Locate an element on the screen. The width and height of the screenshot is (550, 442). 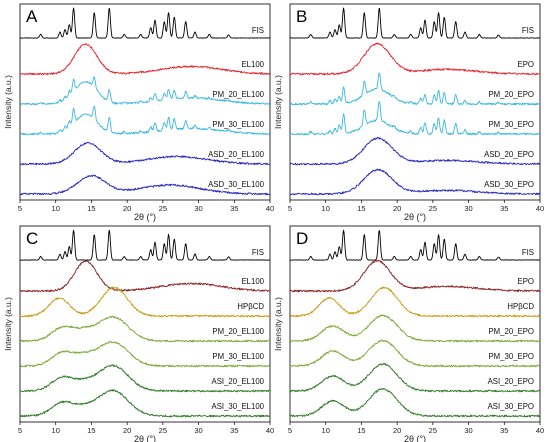
series-label: ASI_20_EL100 is located at coordinates (238, 381).